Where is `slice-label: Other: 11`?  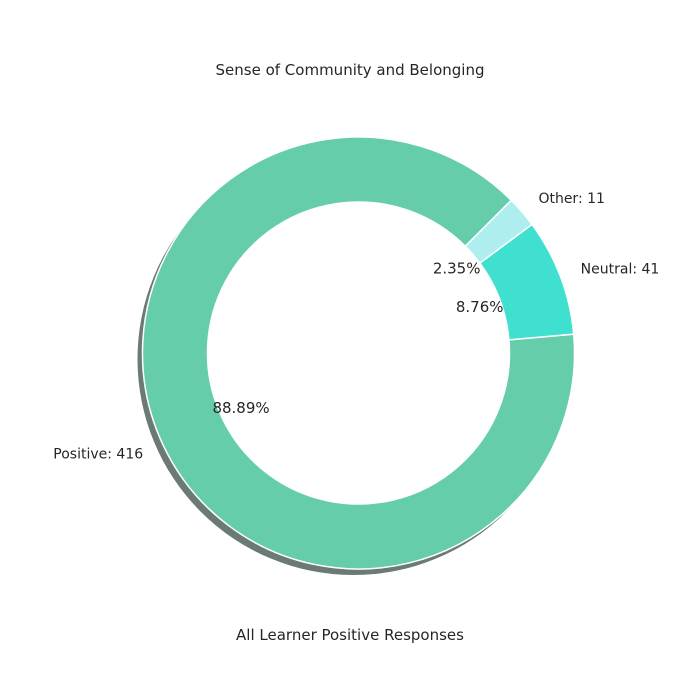 slice-label: Other: 11 is located at coordinates (571, 199).